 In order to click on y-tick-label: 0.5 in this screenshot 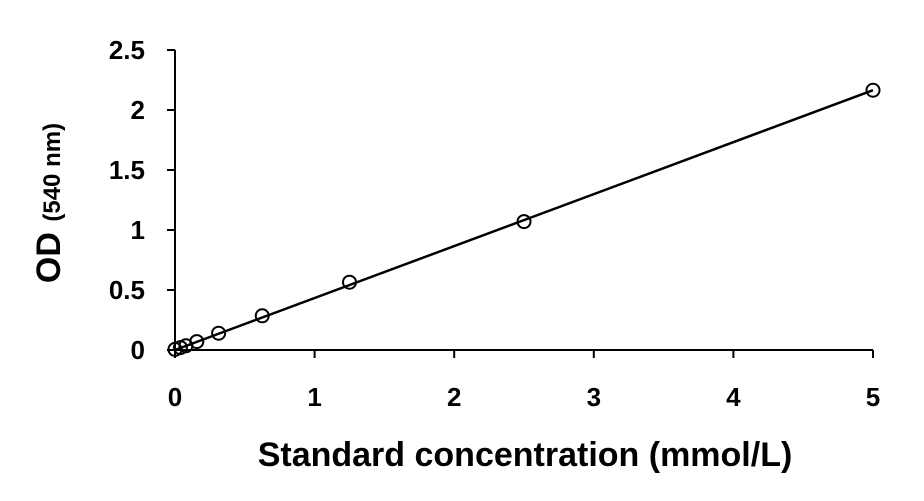, I will do `click(127, 290)`.